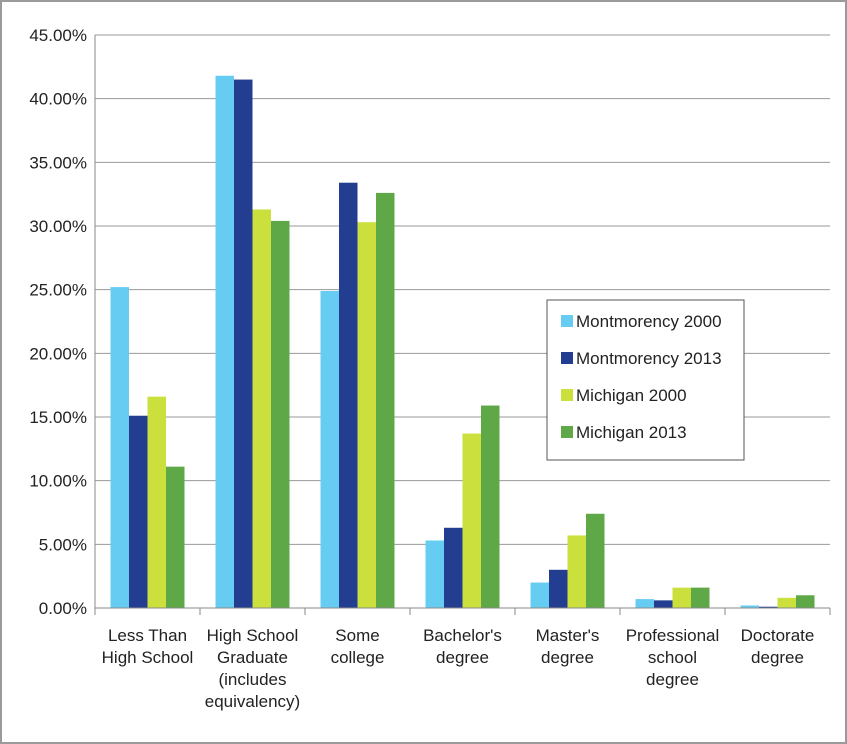  What do you see at coordinates (58, 417) in the screenshot?
I see `y-tick-label: 15.00%` at bounding box center [58, 417].